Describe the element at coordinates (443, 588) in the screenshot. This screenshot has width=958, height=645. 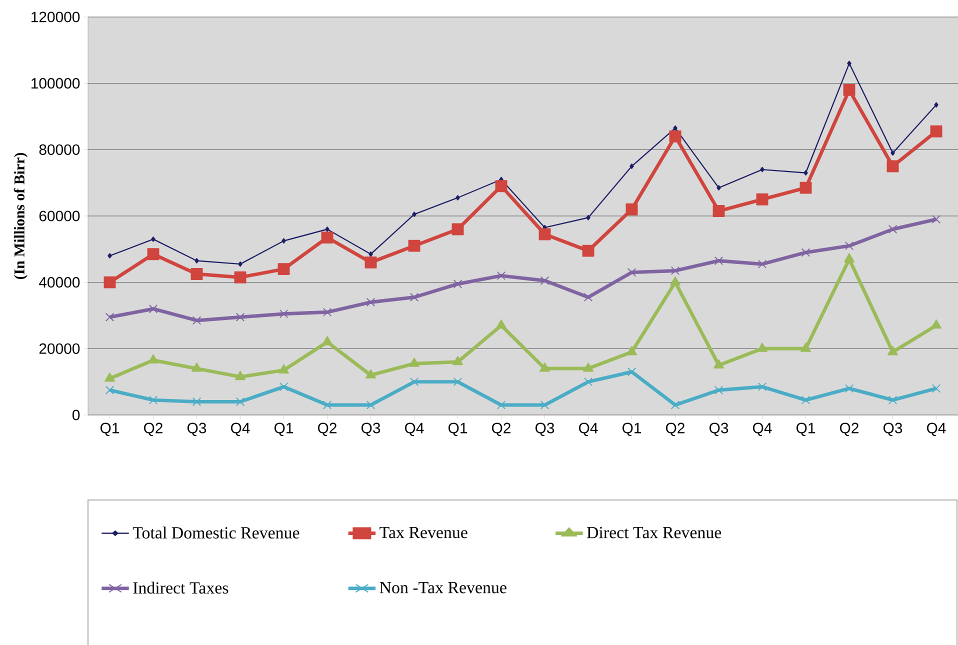
I see `legend-label: Non -Tax Revenue` at that location.